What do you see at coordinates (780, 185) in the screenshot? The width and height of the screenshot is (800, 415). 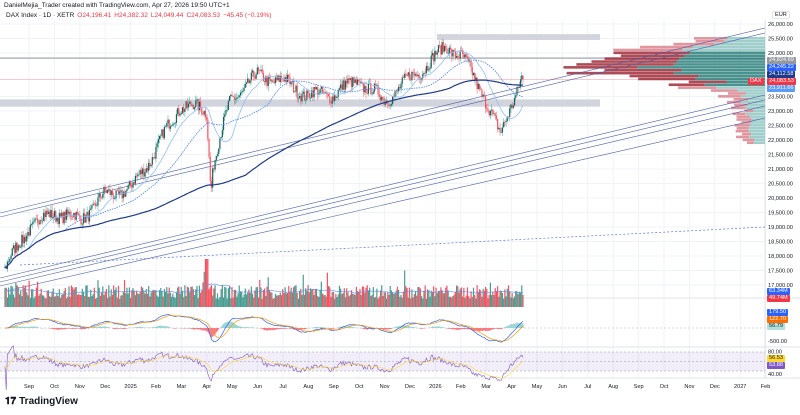 I see `price-tick-label: 20,500.00` at bounding box center [780, 185].